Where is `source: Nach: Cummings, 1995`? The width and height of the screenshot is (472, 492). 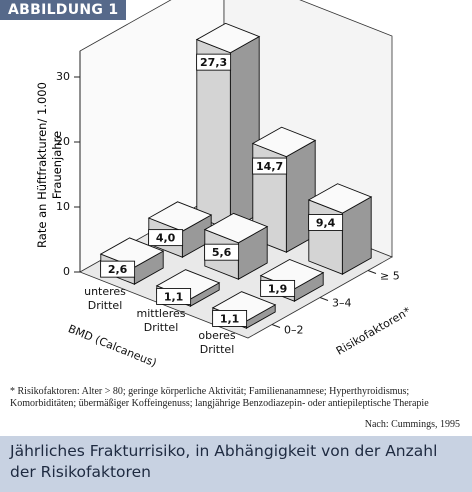 source: Nach: Cummings, 1995 is located at coordinates (412, 424).